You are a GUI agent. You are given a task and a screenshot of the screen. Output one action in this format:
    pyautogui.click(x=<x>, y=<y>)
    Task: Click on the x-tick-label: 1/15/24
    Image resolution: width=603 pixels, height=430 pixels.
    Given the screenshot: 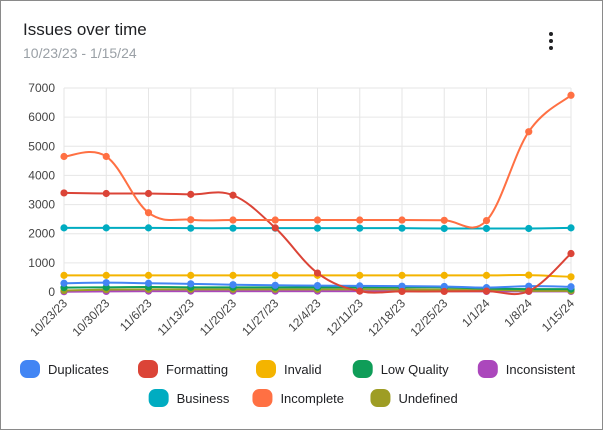 What is the action you would take?
    pyautogui.click(x=558, y=315)
    